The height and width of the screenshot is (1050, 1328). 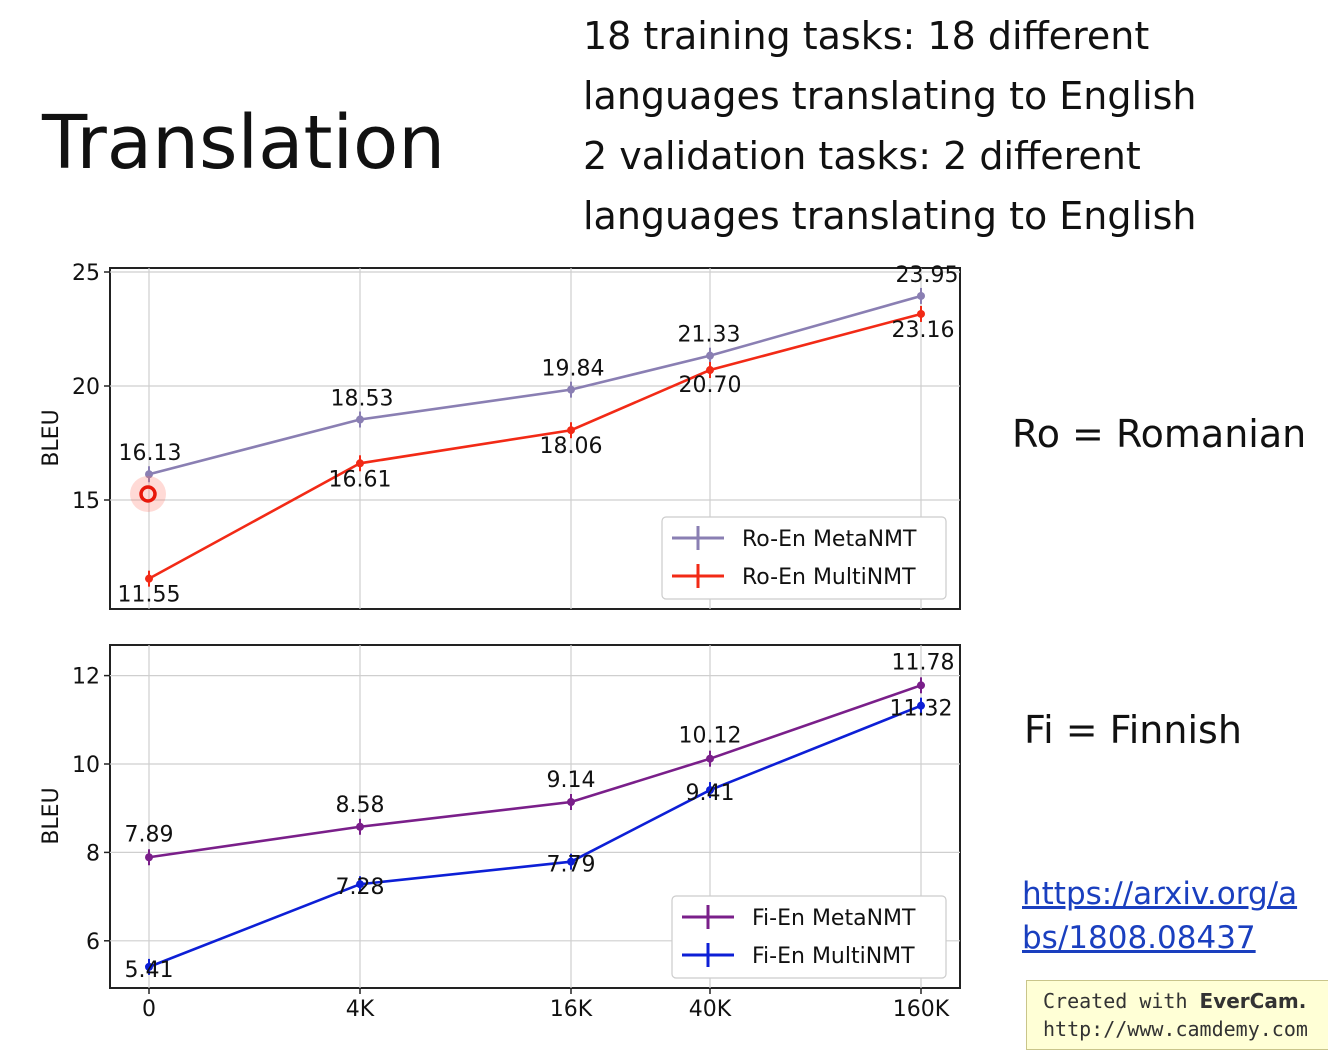 I want to click on data-label: 16.13, so click(x=150, y=453).